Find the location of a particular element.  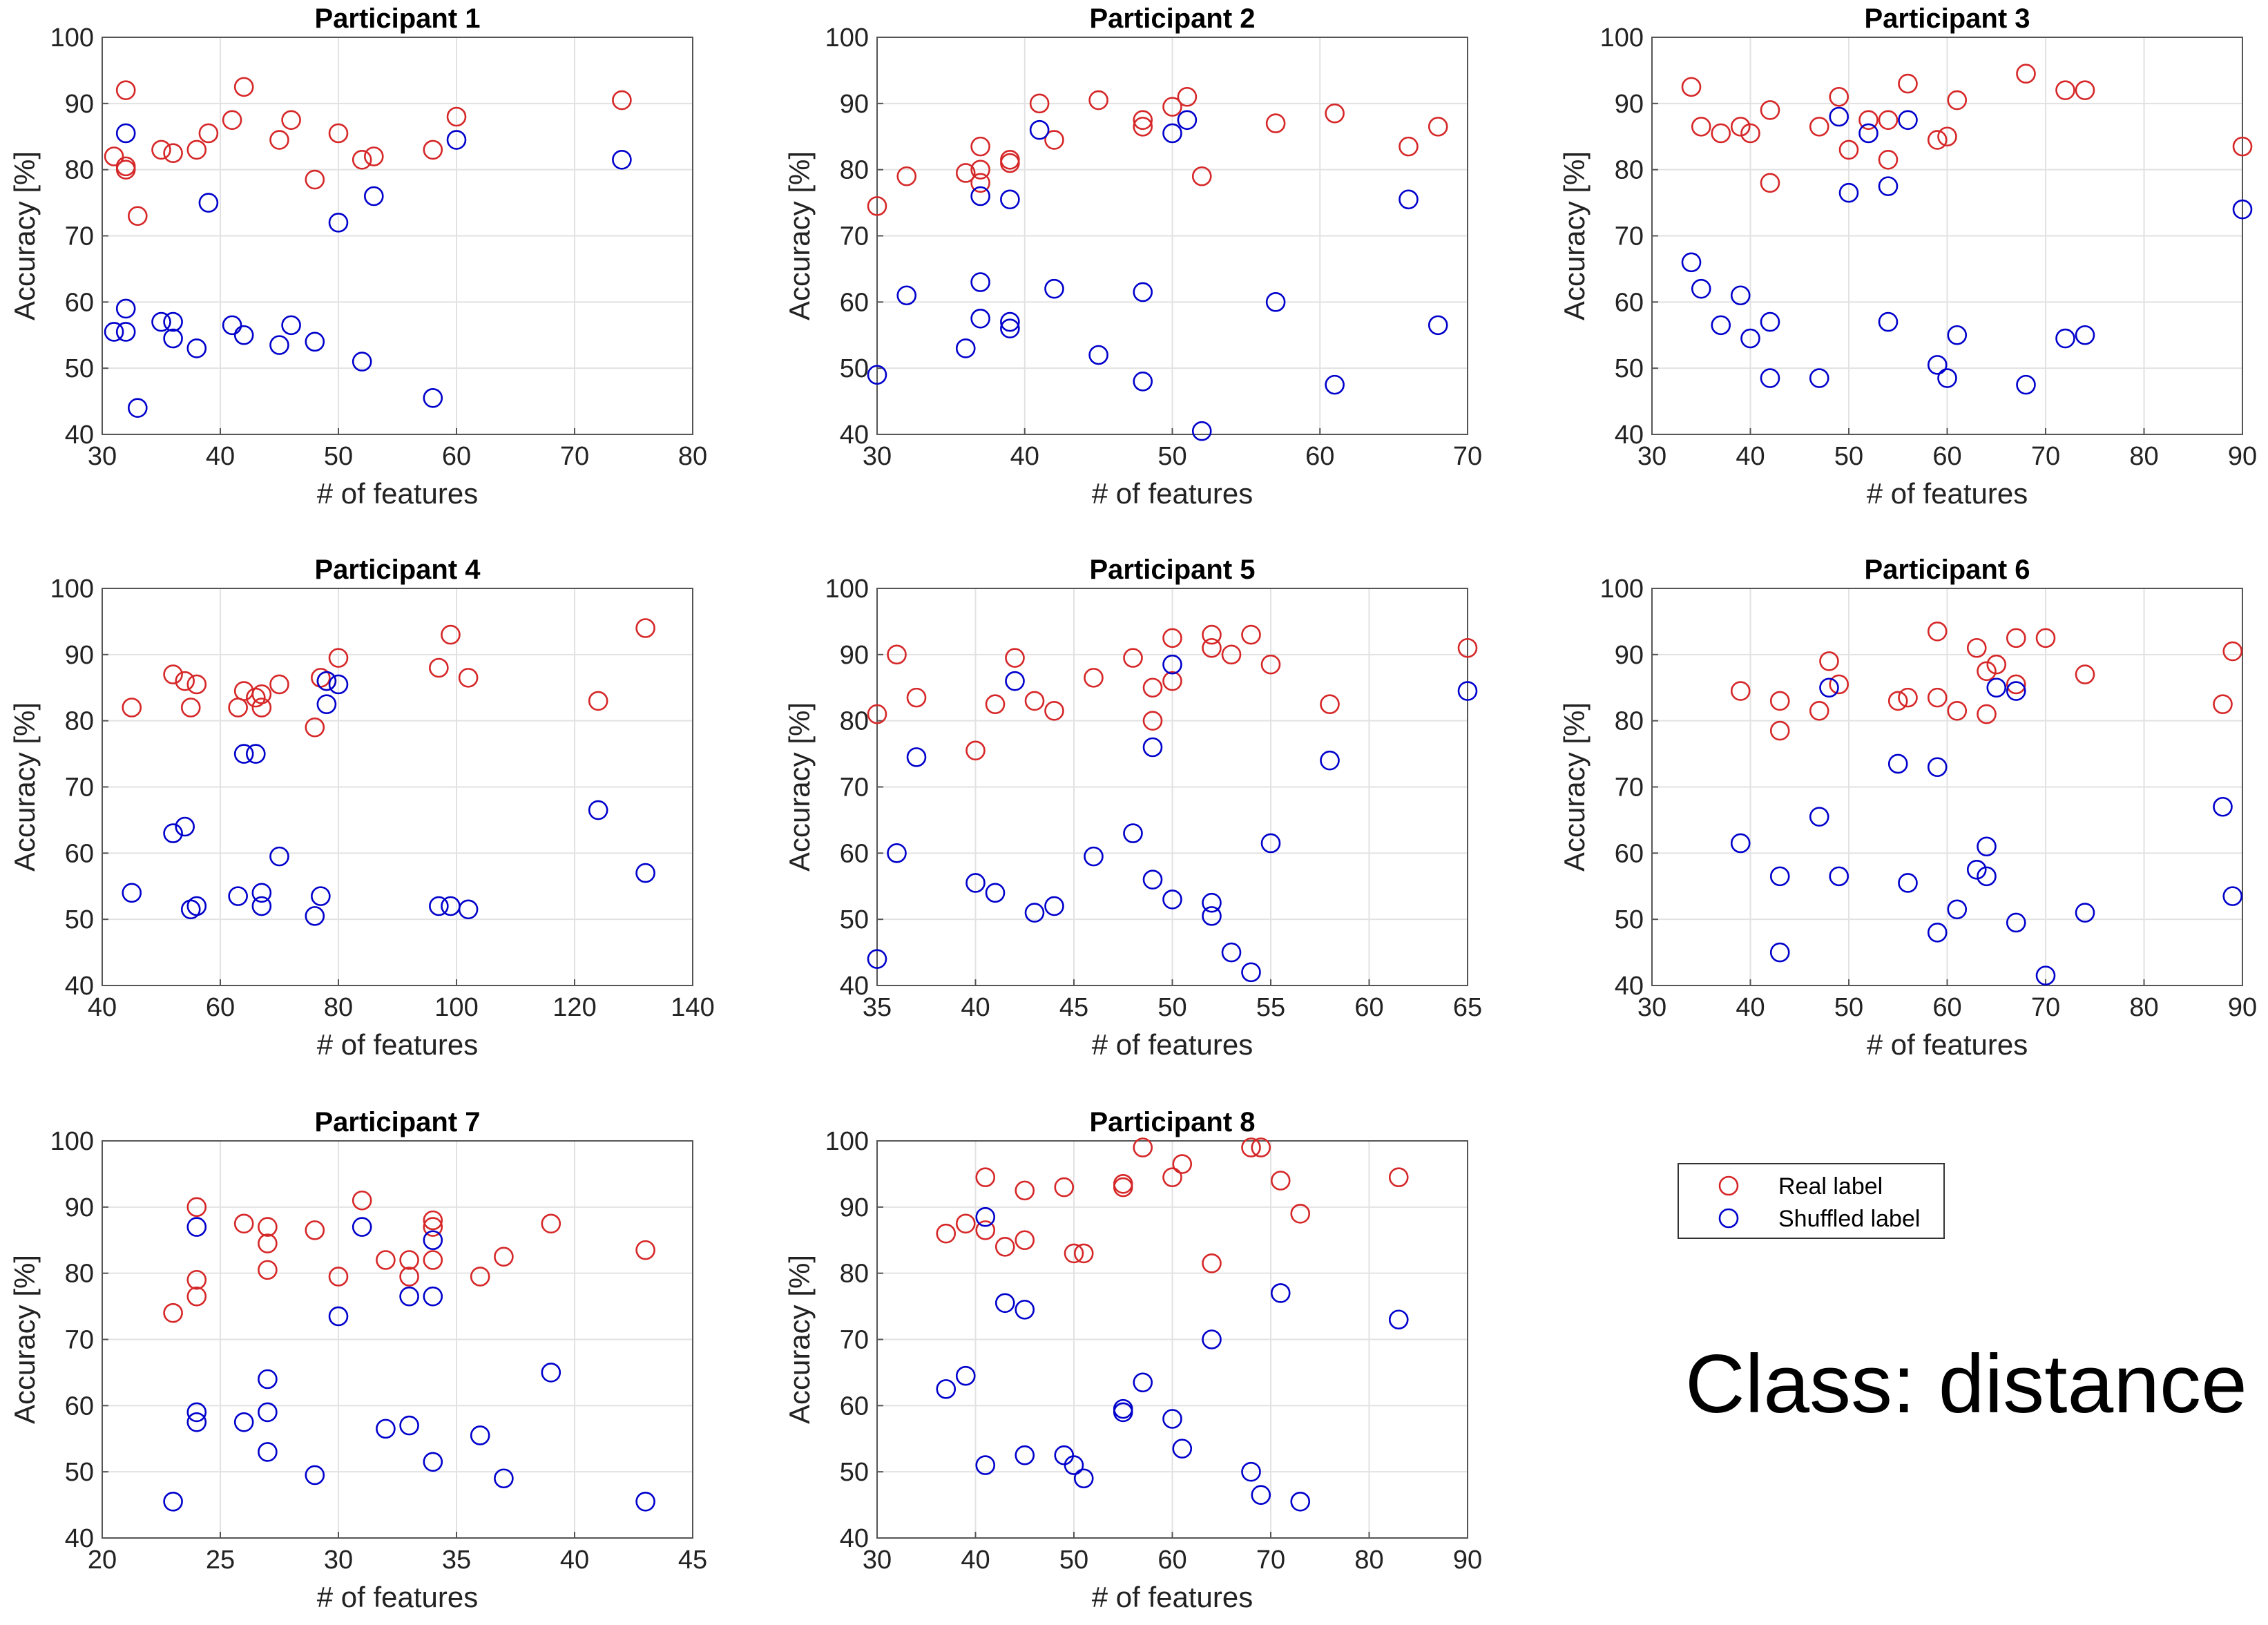

y-tick-label: 40 is located at coordinates (854, 1538).